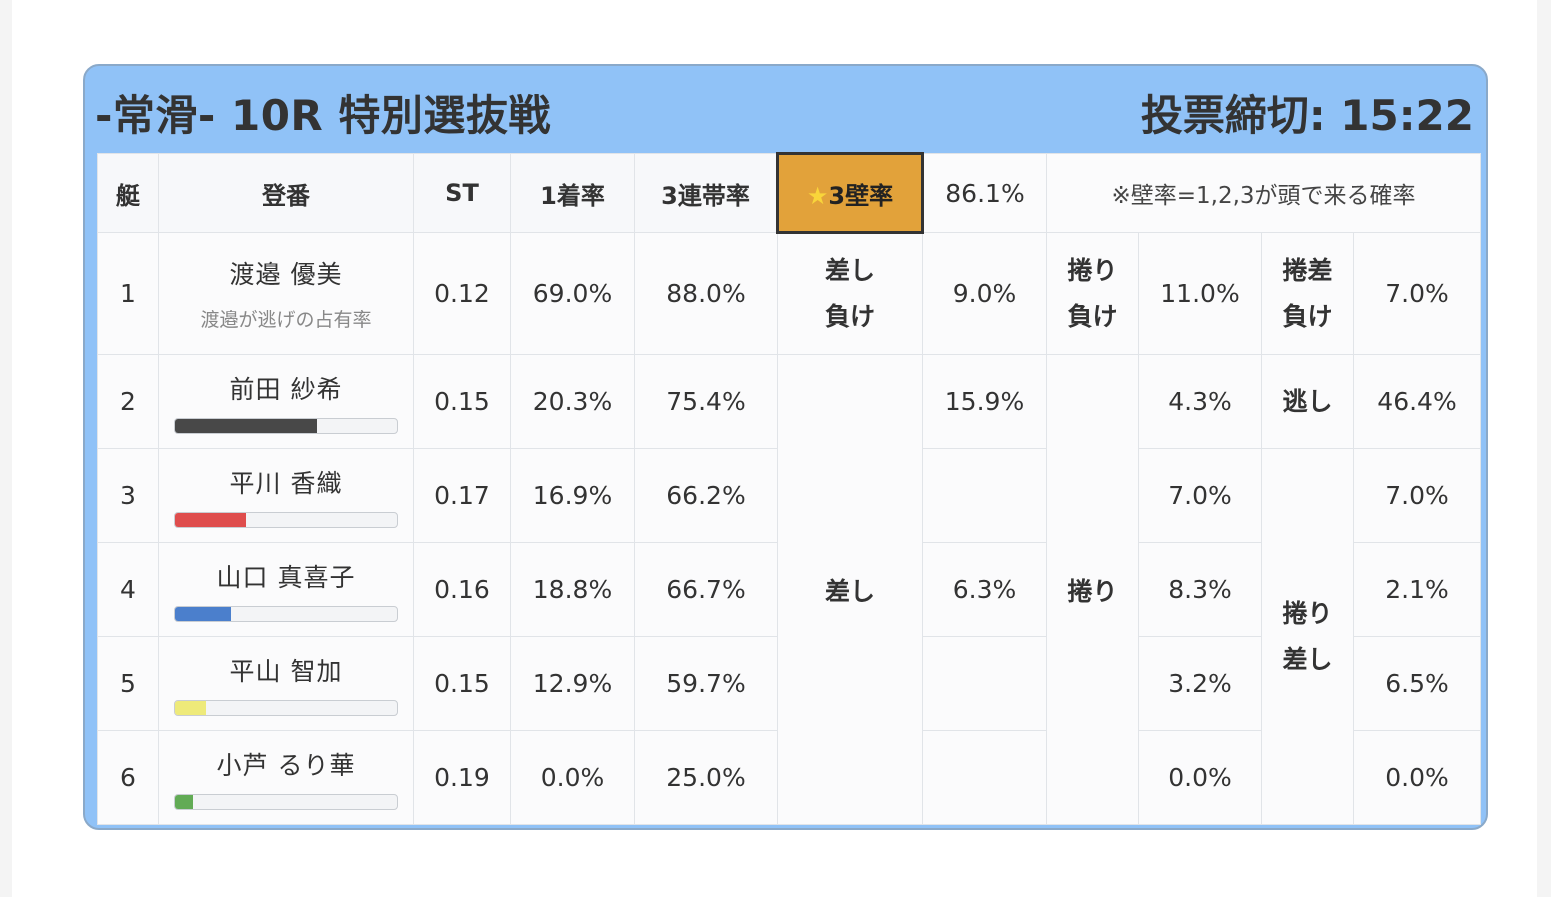 The height and width of the screenshot is (897, 1551). I want to click on st-value: 0.12, so click(462, 293).